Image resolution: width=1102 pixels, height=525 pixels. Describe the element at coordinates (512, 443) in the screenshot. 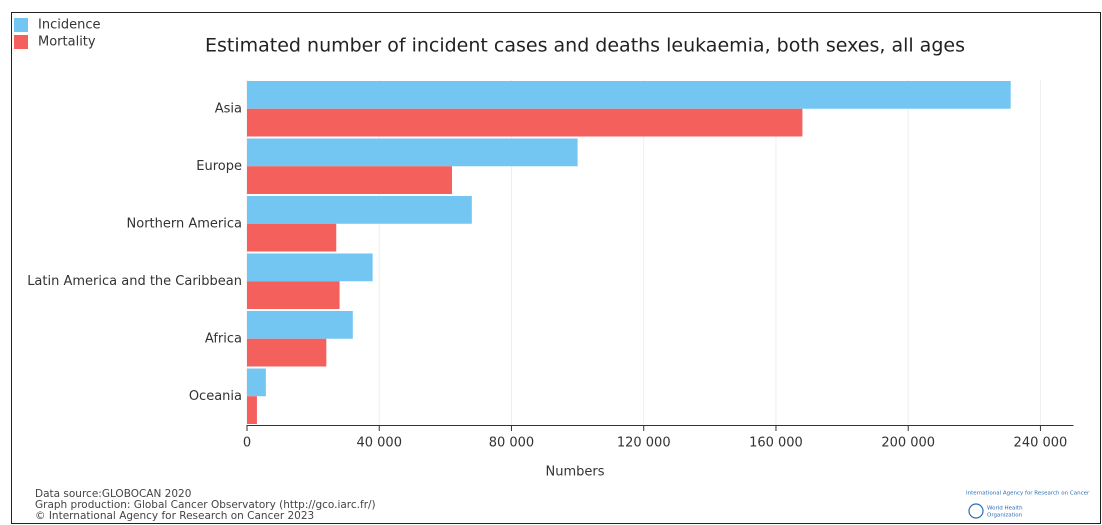

I see `x-tick-label: 80 000` at that location.